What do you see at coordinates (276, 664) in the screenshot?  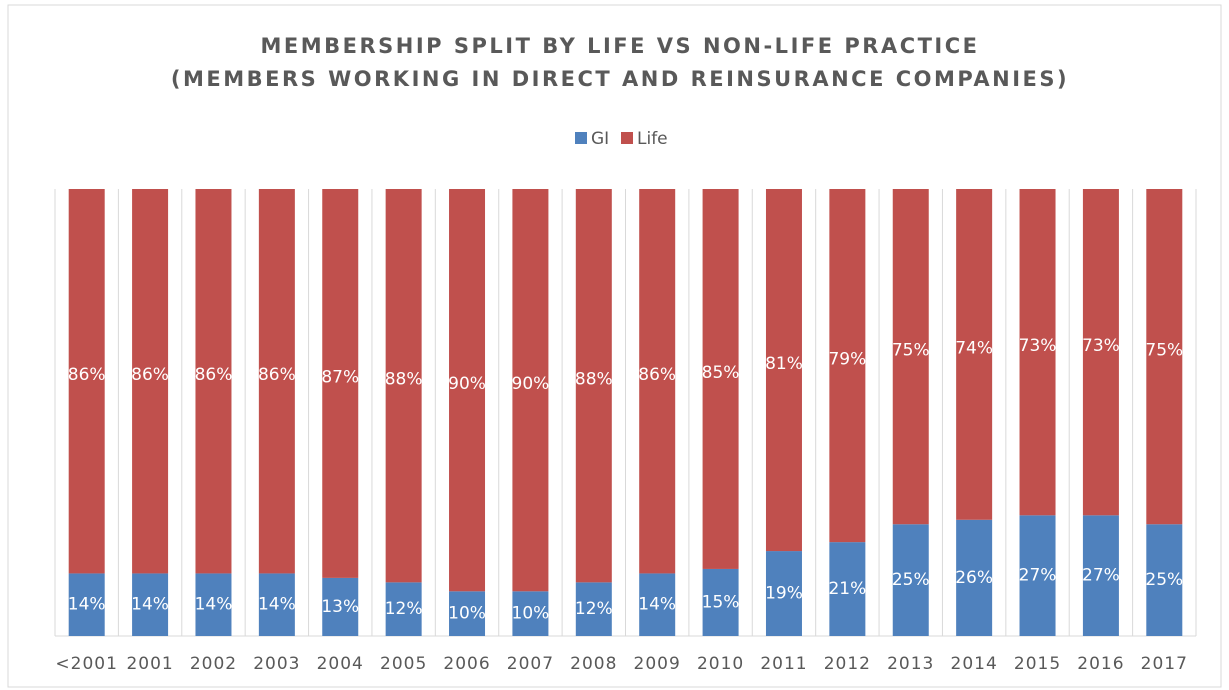 I see `x-tick-label: 2003` at bounding box center [276, 664].